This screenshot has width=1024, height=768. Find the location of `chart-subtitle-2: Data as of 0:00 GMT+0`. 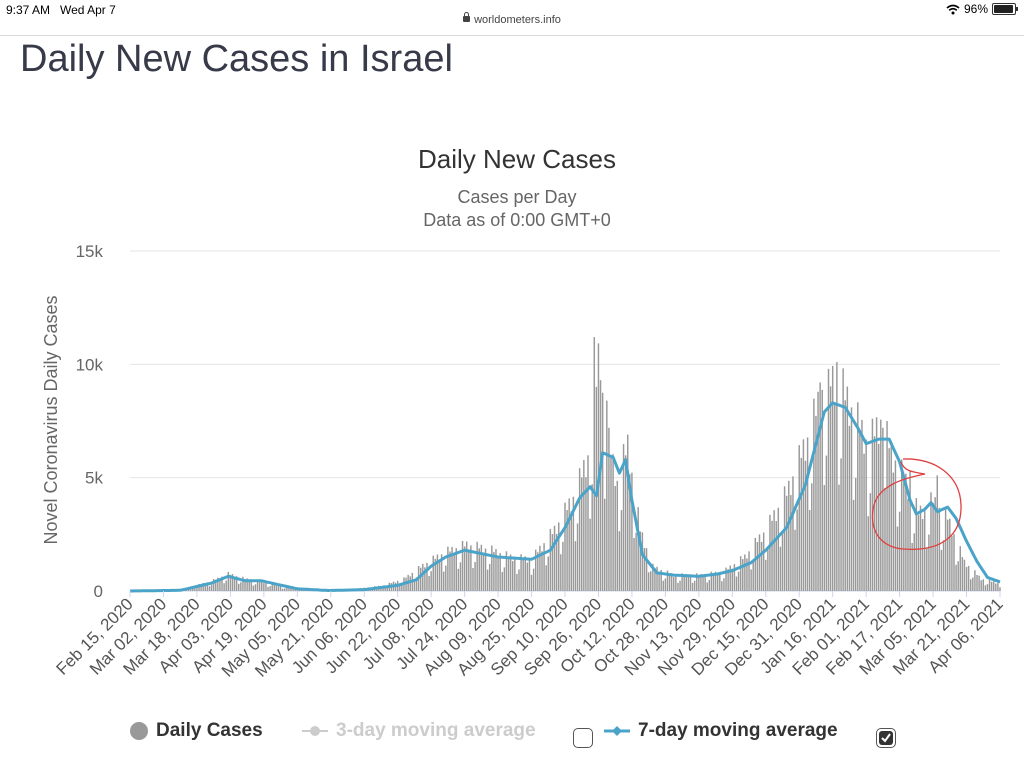

chart-subtitle-2: Data as of 0:00 GMT+0 is located at coordinates (517, 220).